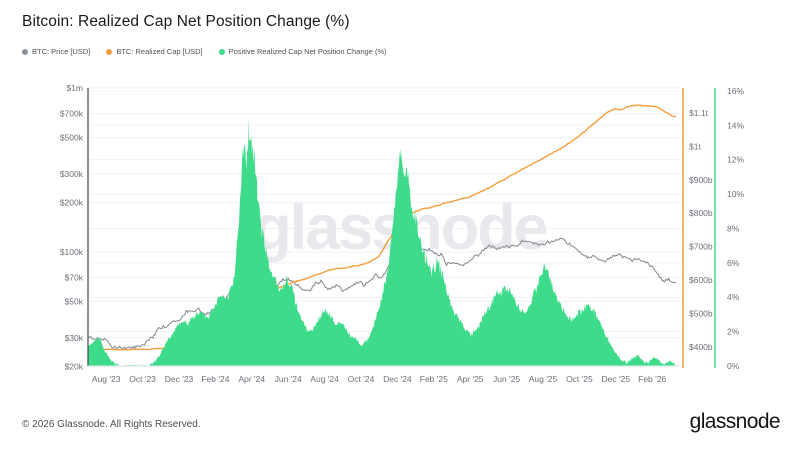 The height and width of the screenshot is (450, 800). I want to click on realized-cap-tick-label: $1t, so click(695, 146).